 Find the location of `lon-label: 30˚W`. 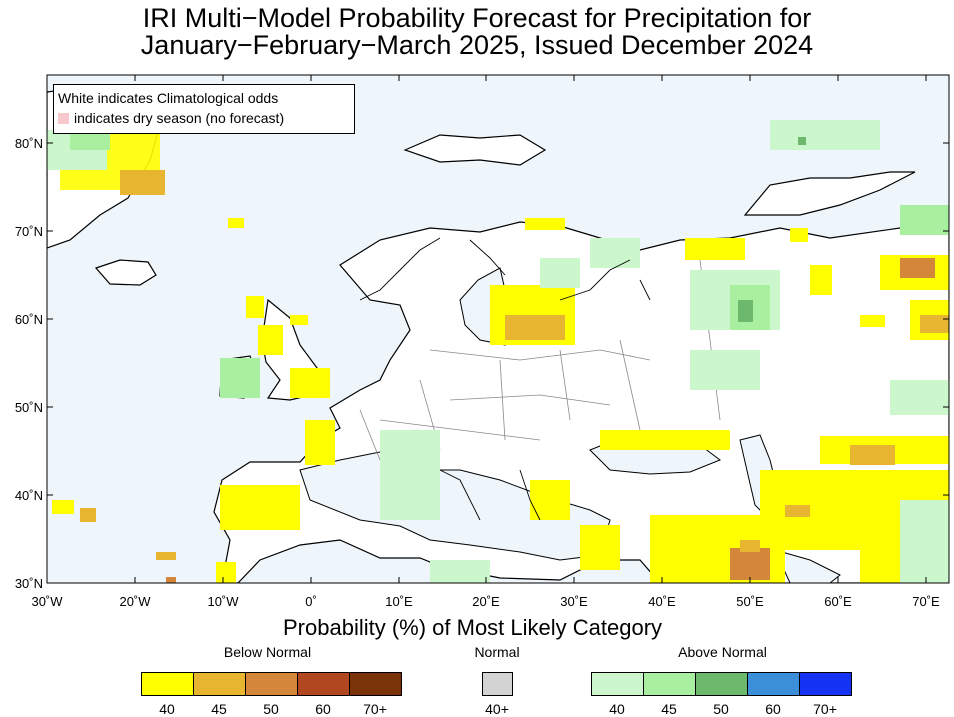

lon-label: 30˚W is located at coordinates (47, 601).